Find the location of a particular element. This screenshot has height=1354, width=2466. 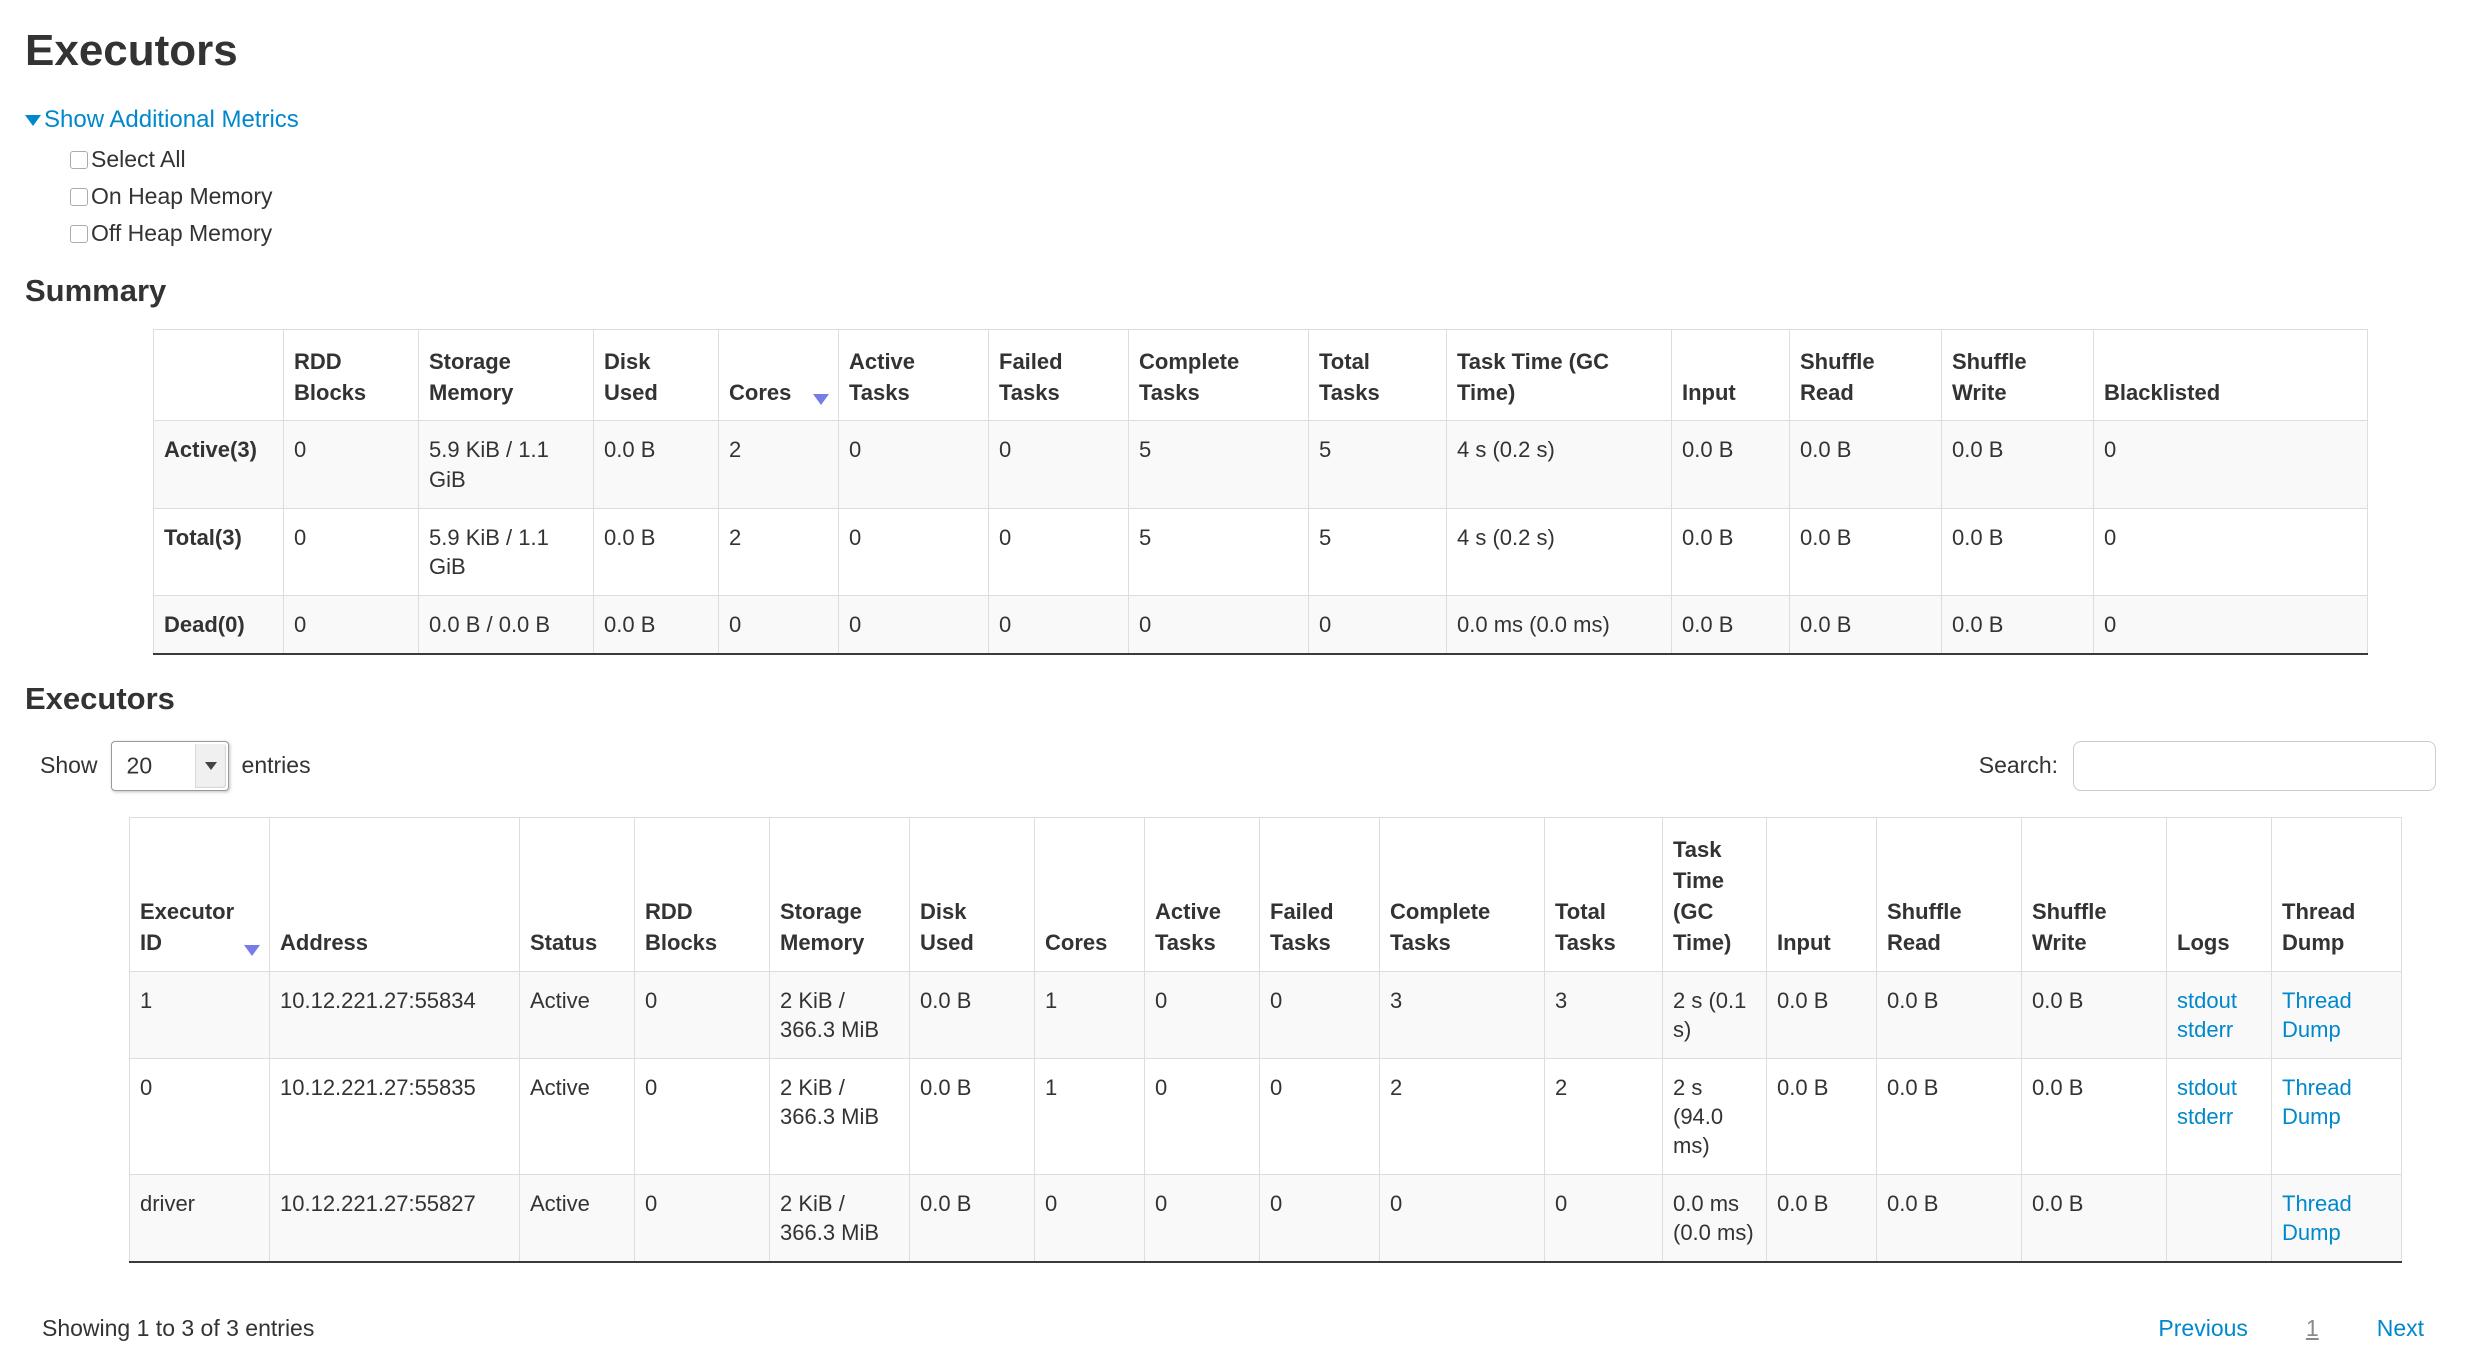

on-heap-memory-checkbox is located at coordinates (79, 196).